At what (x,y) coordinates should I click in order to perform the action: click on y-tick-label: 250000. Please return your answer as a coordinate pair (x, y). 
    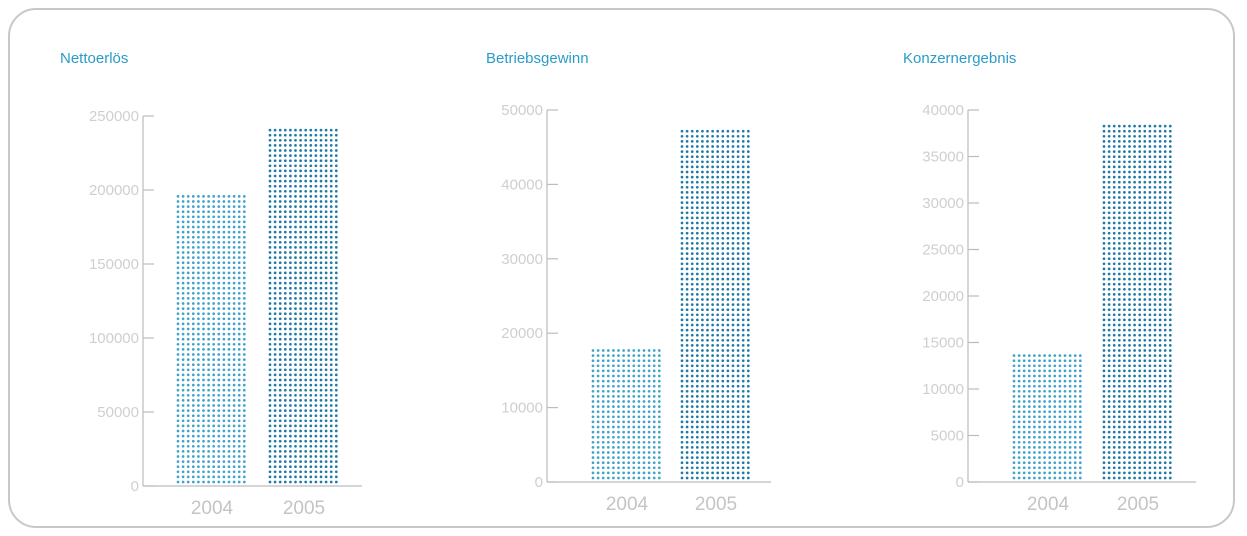
    Looking at the image, I should click on (114, 116).